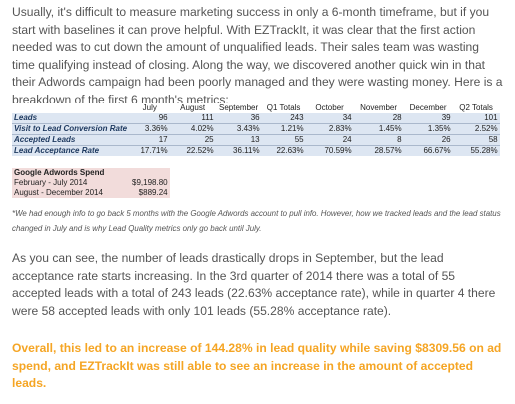 The height and width of the screenshot is (404, 515). Describe the element at coordinates (378, 140) in the screenshot. I see `table-cell: 8` at that location.